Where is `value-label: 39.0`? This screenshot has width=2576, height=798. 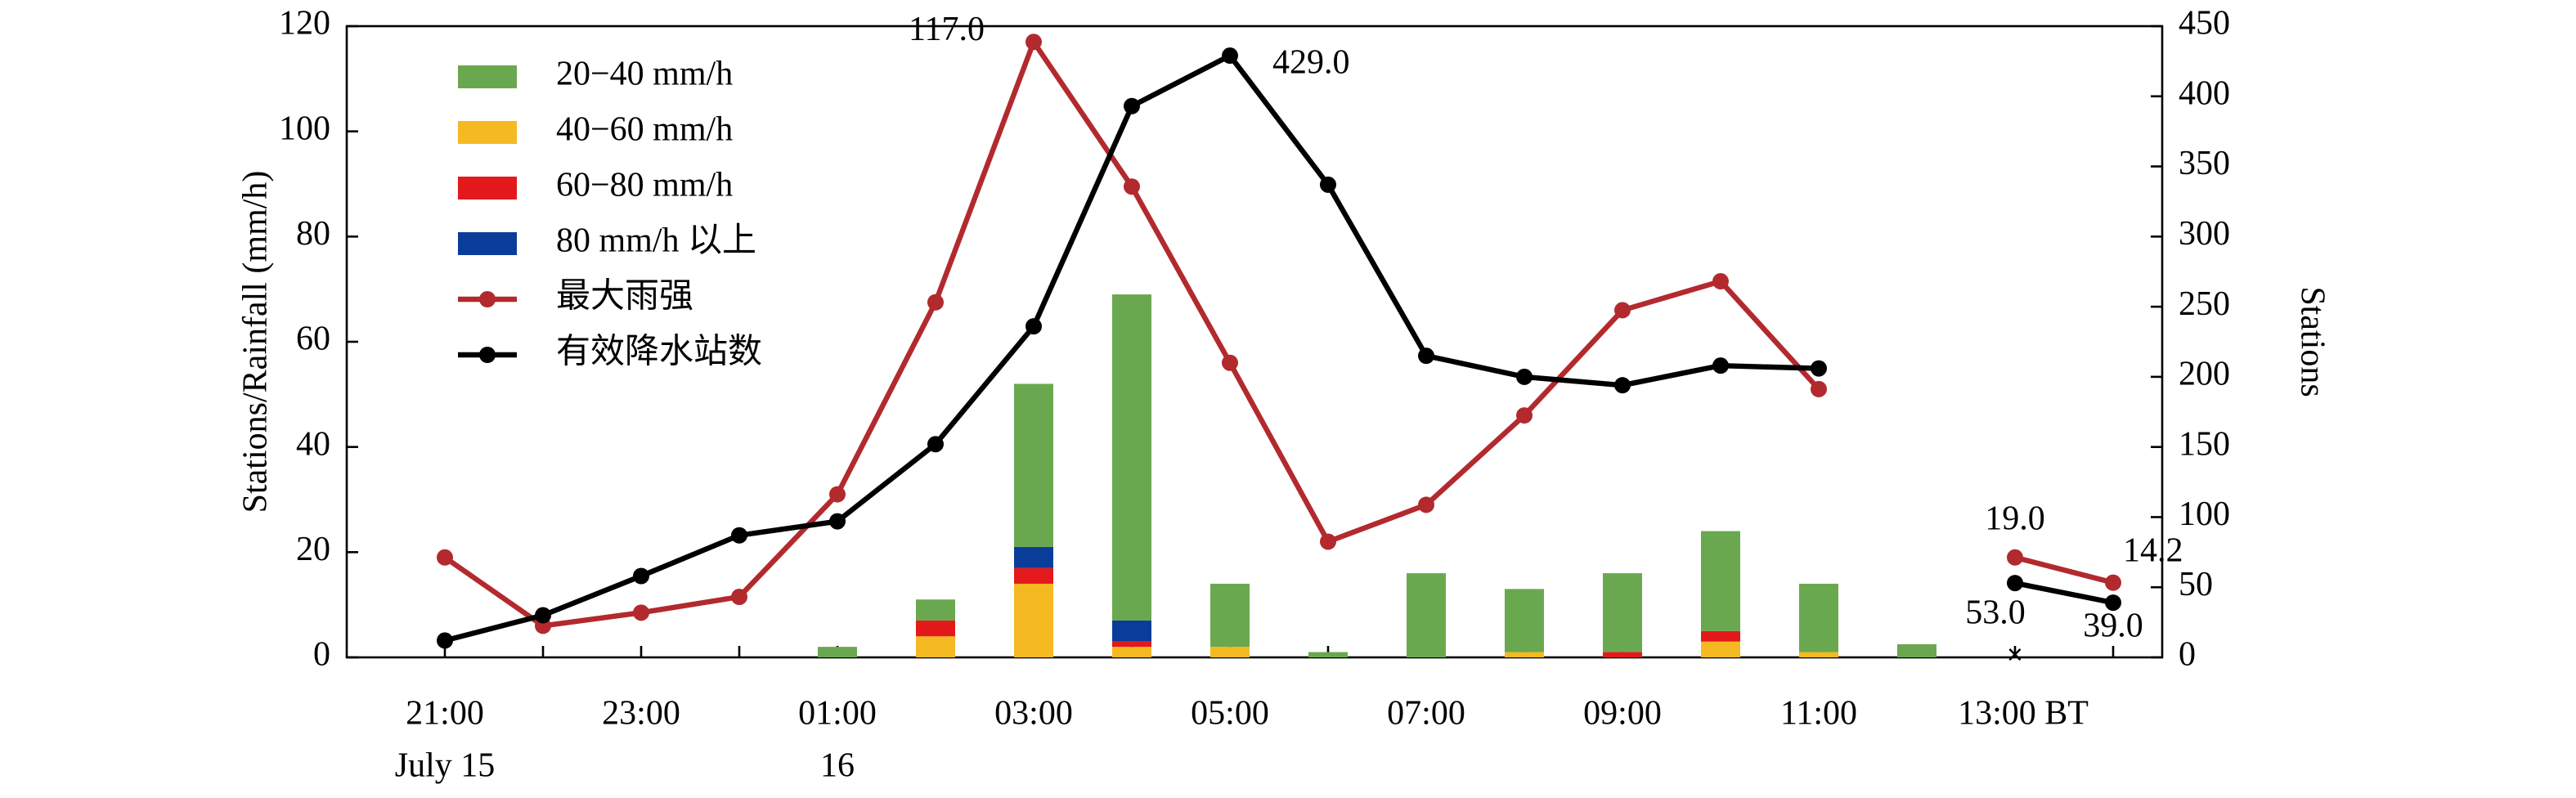 value-label: 39.0 is located at coordinates (2113, 626).